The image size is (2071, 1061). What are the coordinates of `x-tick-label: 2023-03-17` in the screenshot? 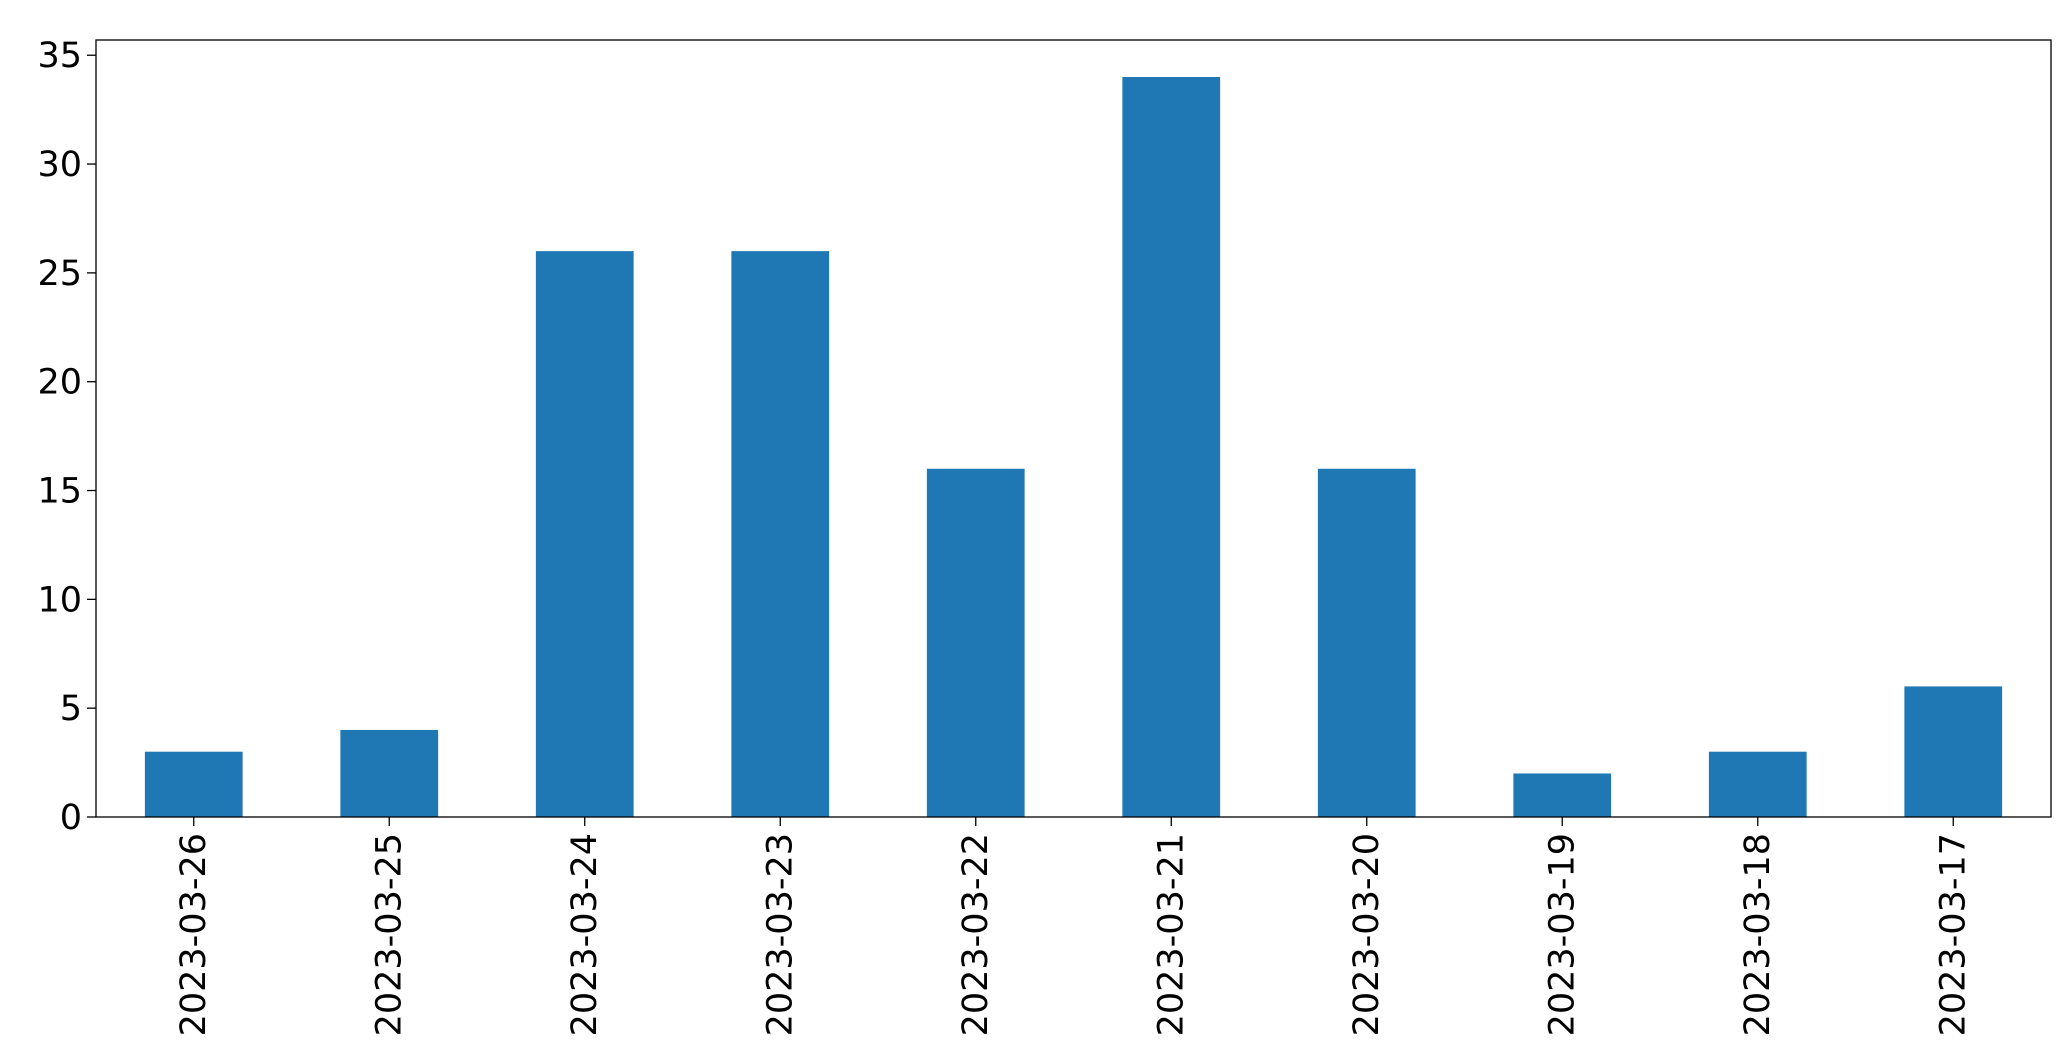 It's located at (1953, 934).